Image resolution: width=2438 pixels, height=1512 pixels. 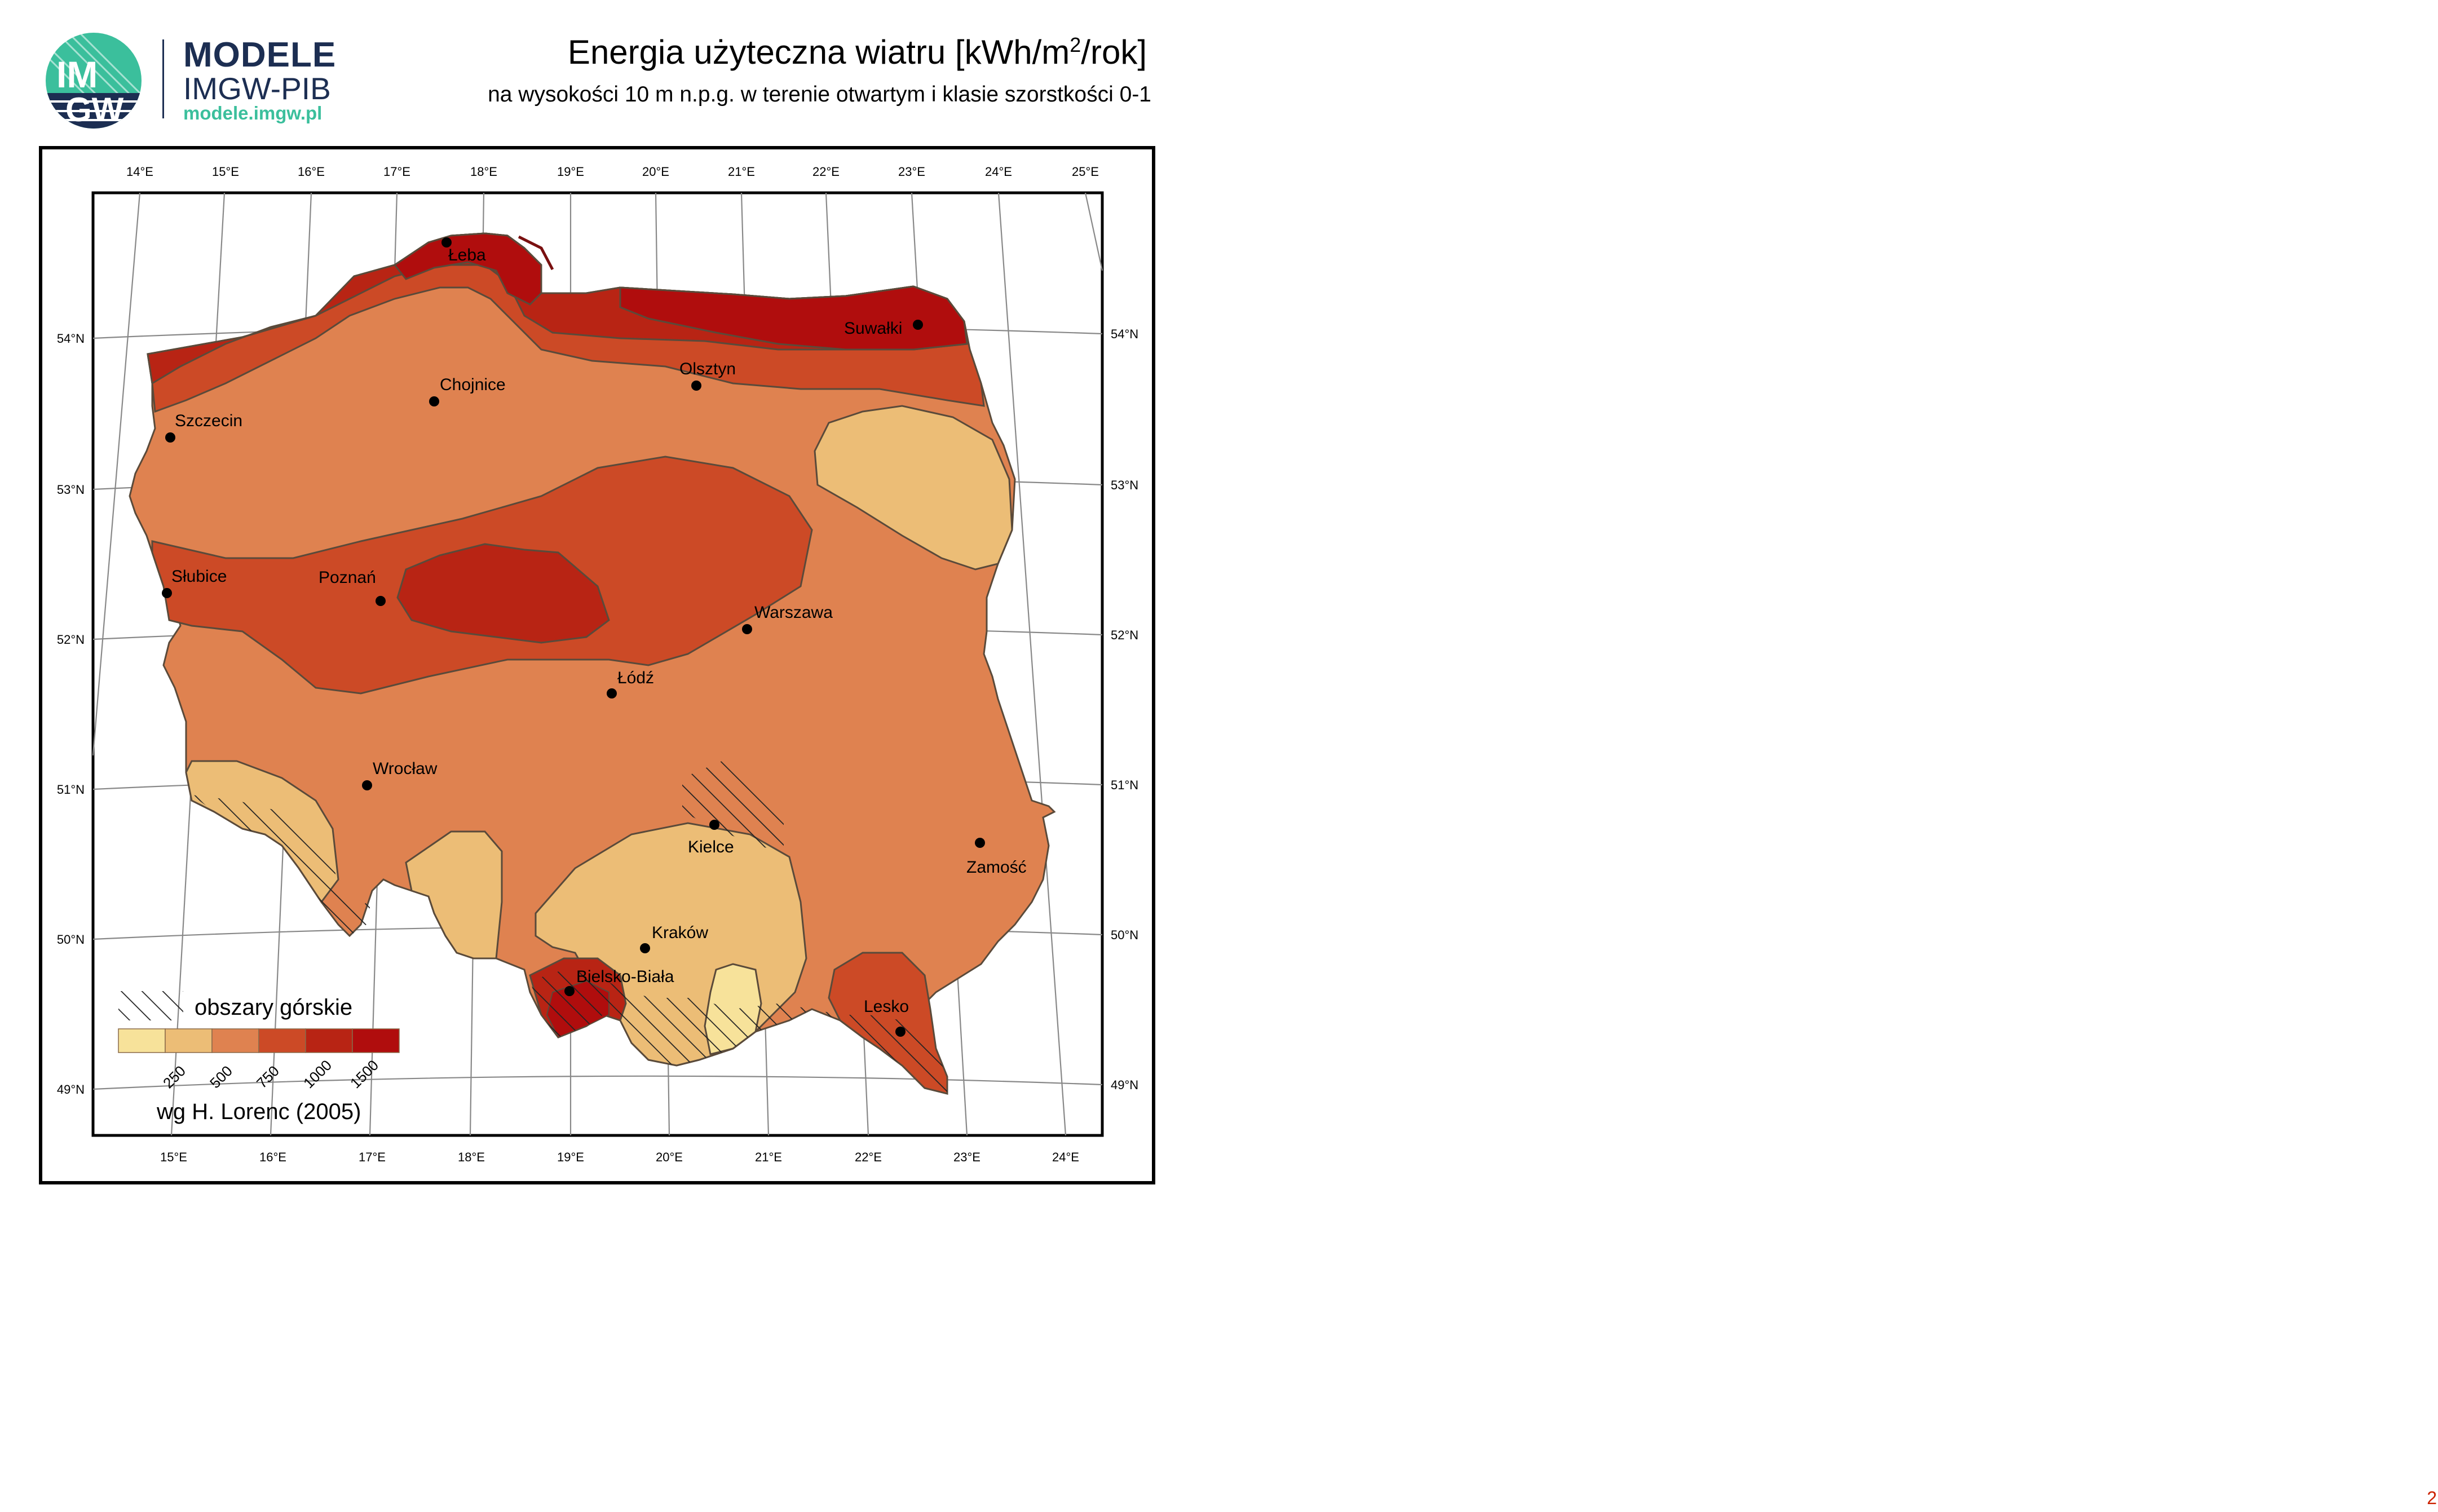 What do you see at coordinates (1085, 172) in the screenshot?
I see `top-lon-label: 25°E` at bounding box center [1085, 172].